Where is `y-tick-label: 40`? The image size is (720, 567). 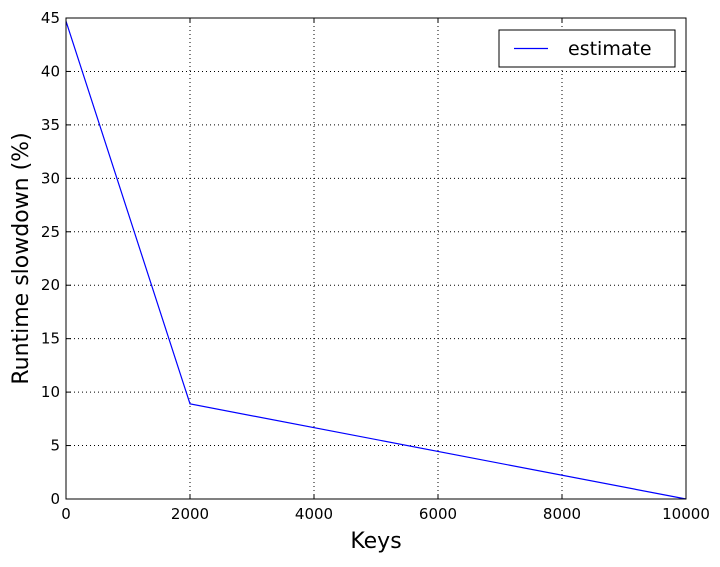 y-tick-label: 40 is located at coordinates (50, 71).